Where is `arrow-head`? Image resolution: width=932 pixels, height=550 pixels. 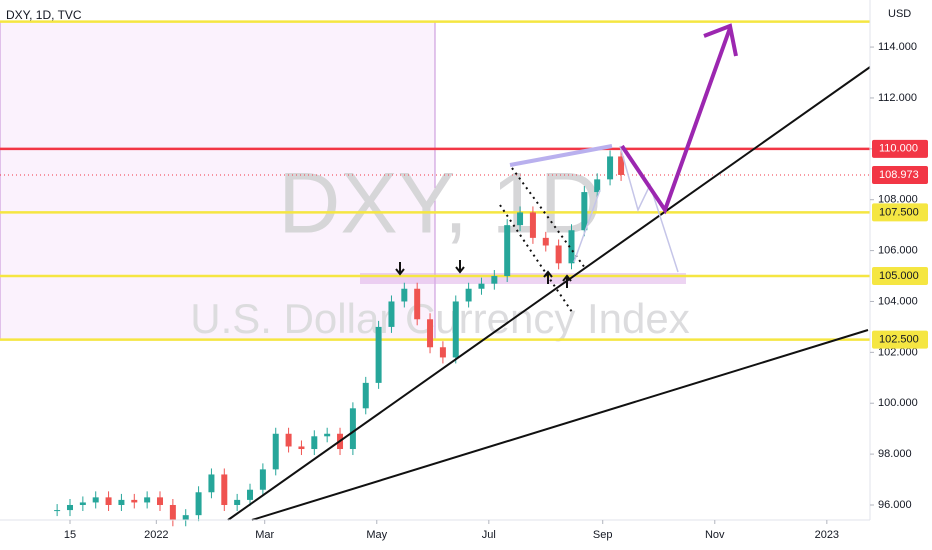
arrow-head is located at coordinates (720, 40).